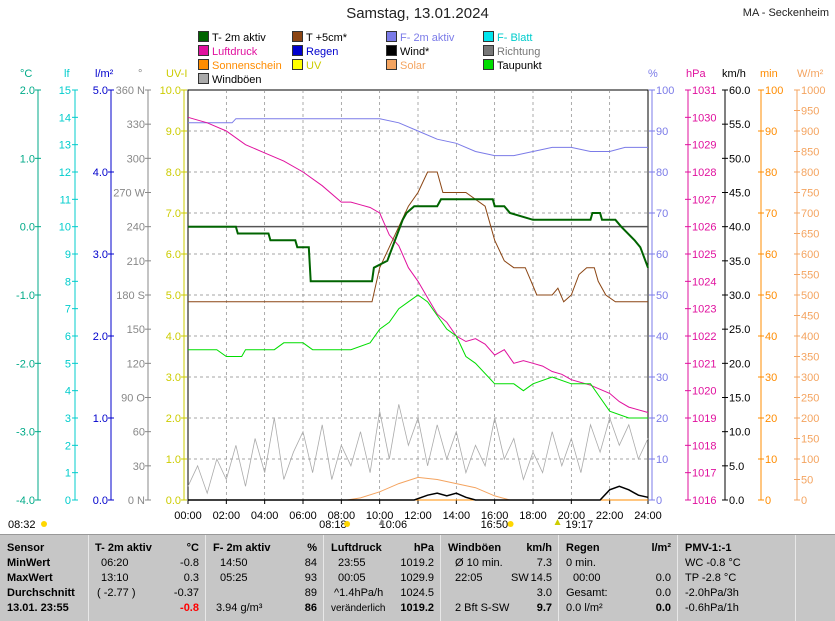 This screenshot has height=621, width=835. Describe the element at coordinates (319, 38) in the screenshot. I see `legend-item: T +5cm*` at that location.